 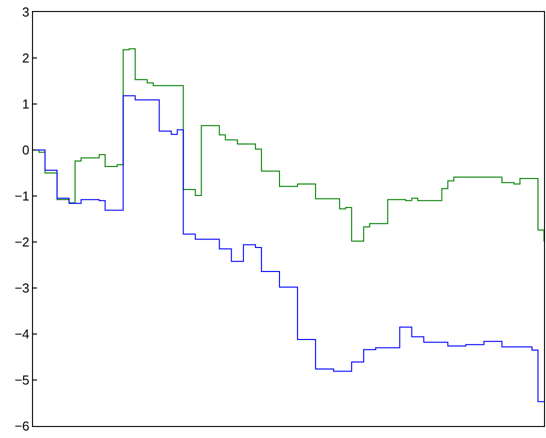 What do you see at coordinates (22, 196) in the screenshot?
I see `y-tick-label: −1` at bounding box center [22, 196].